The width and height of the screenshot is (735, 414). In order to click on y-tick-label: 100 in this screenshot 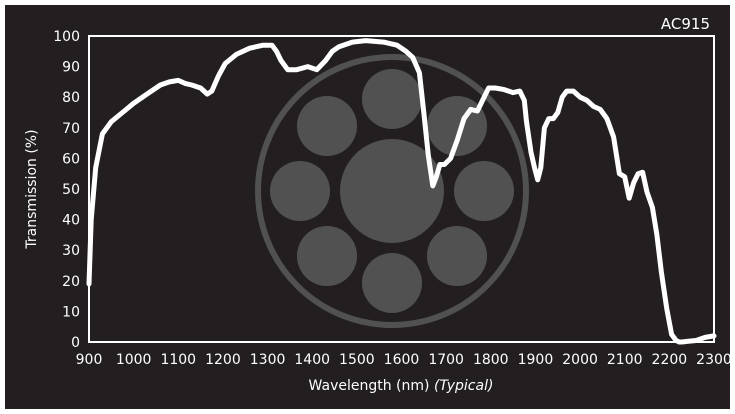, I will do `click(66, 37)`.